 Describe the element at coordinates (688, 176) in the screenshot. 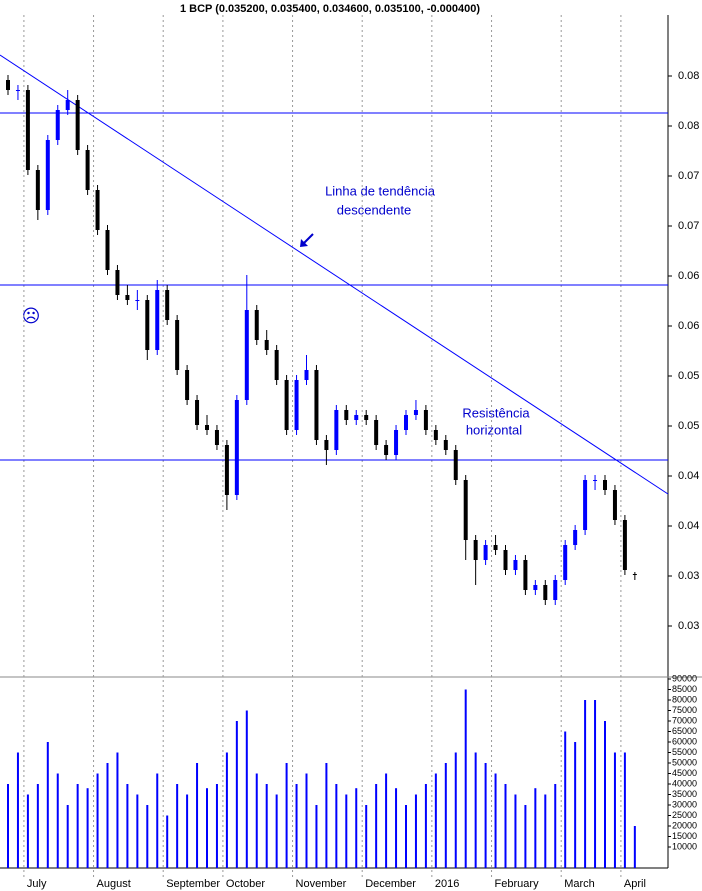

I see `y-tick-label: 0.07` at that location.